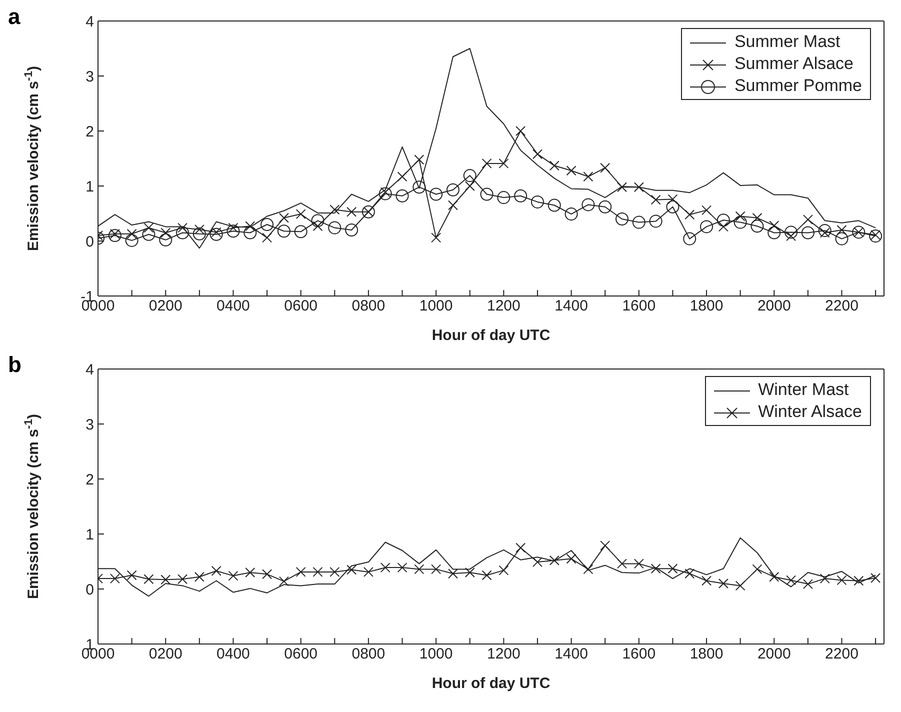 The height and width of the screenshot is (712, 901). I want to click on chart-title: b, so click(15, 365).